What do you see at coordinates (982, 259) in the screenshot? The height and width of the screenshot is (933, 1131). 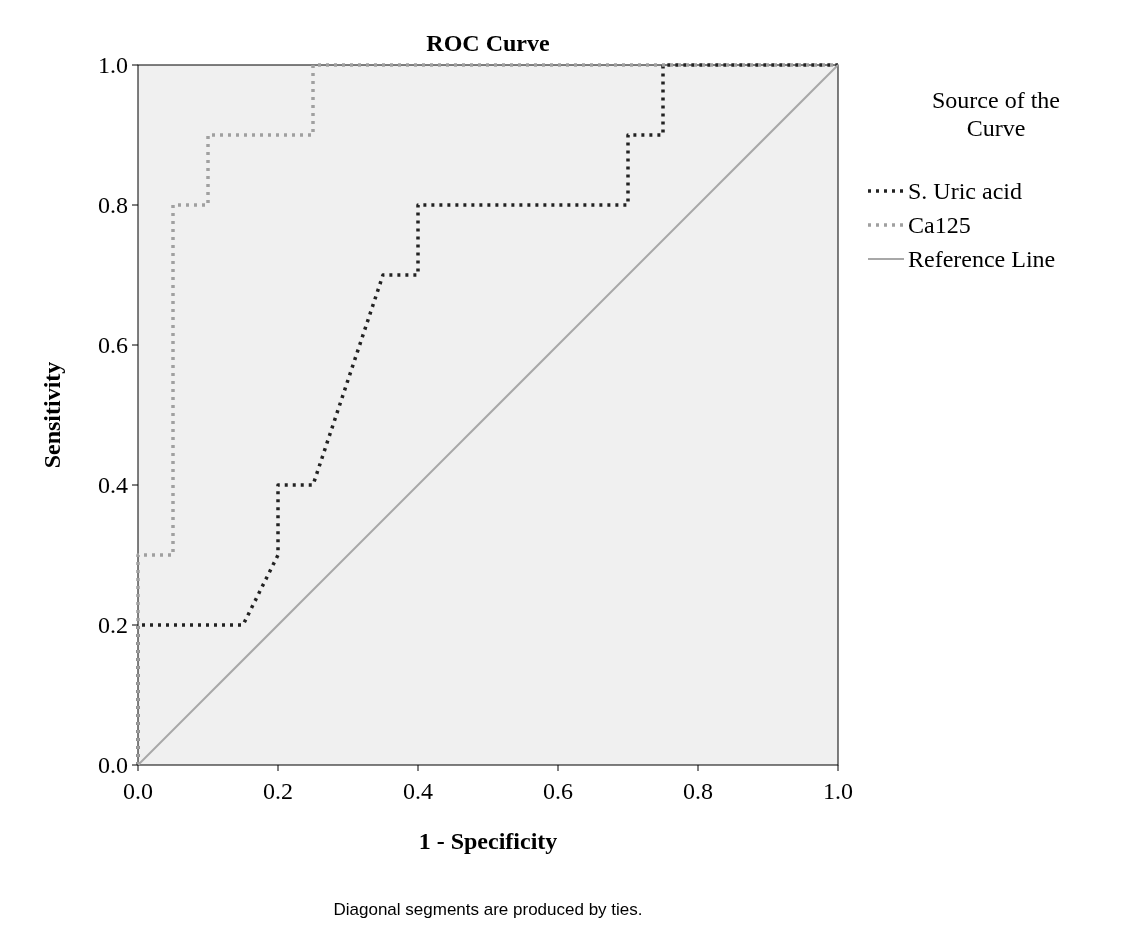 I see `legend-label: Reference Line` at bounding box center [982, 259].